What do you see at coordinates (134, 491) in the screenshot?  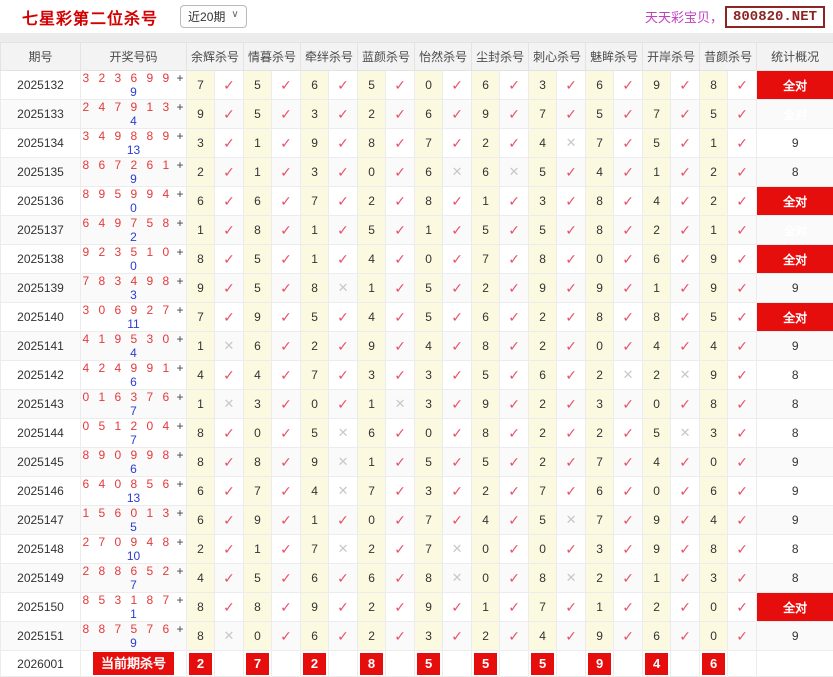 I see `winning-numbers-cell: 6 4 0 8 5 6 + 13` at bounding box center [134, 491].